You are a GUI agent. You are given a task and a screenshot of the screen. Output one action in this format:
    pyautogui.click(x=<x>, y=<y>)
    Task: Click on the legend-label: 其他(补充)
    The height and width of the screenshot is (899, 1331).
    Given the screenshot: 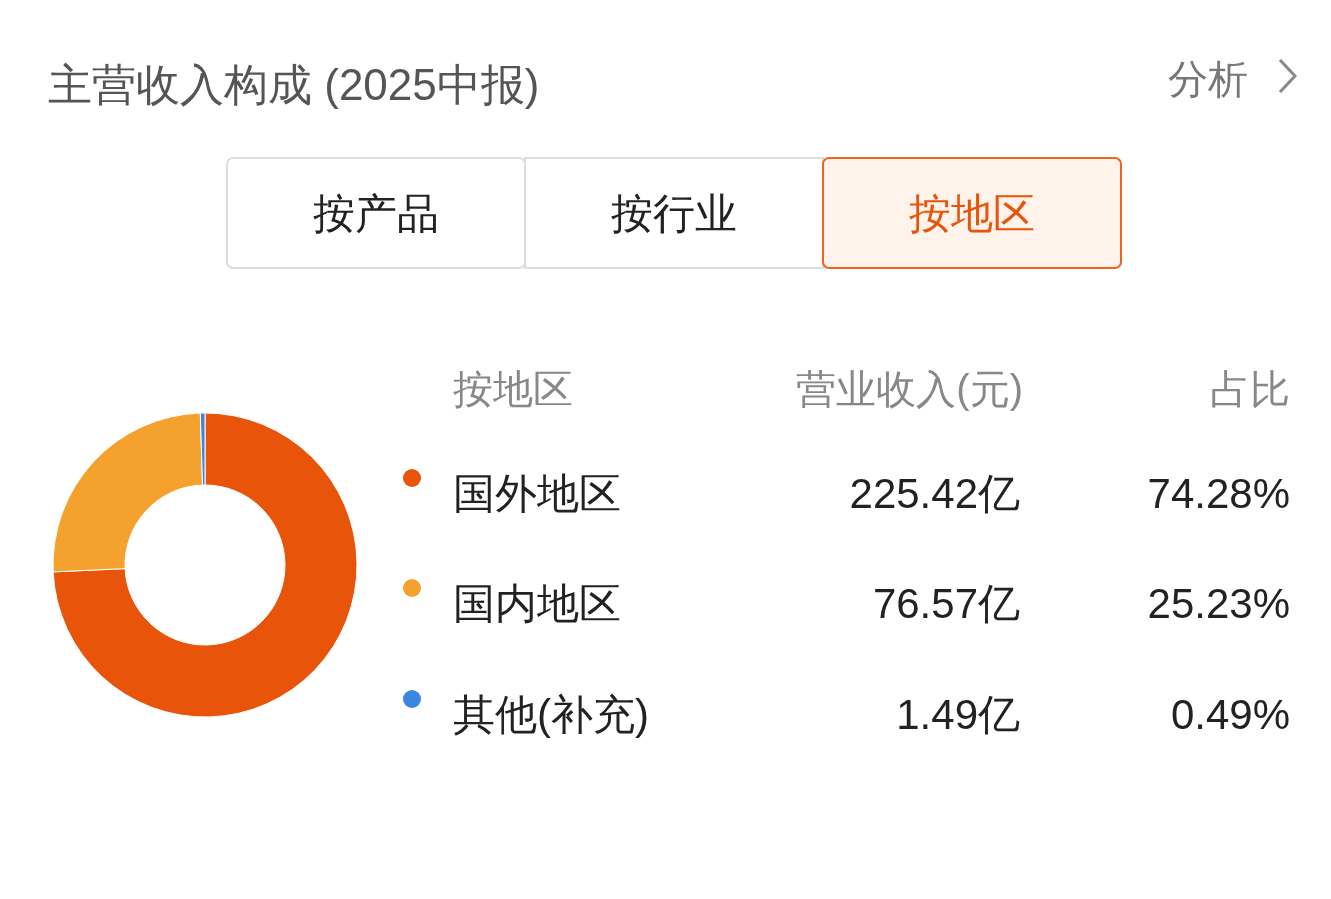 What is the action you would take?
    pyautogui.click(x=551, y=714)
    